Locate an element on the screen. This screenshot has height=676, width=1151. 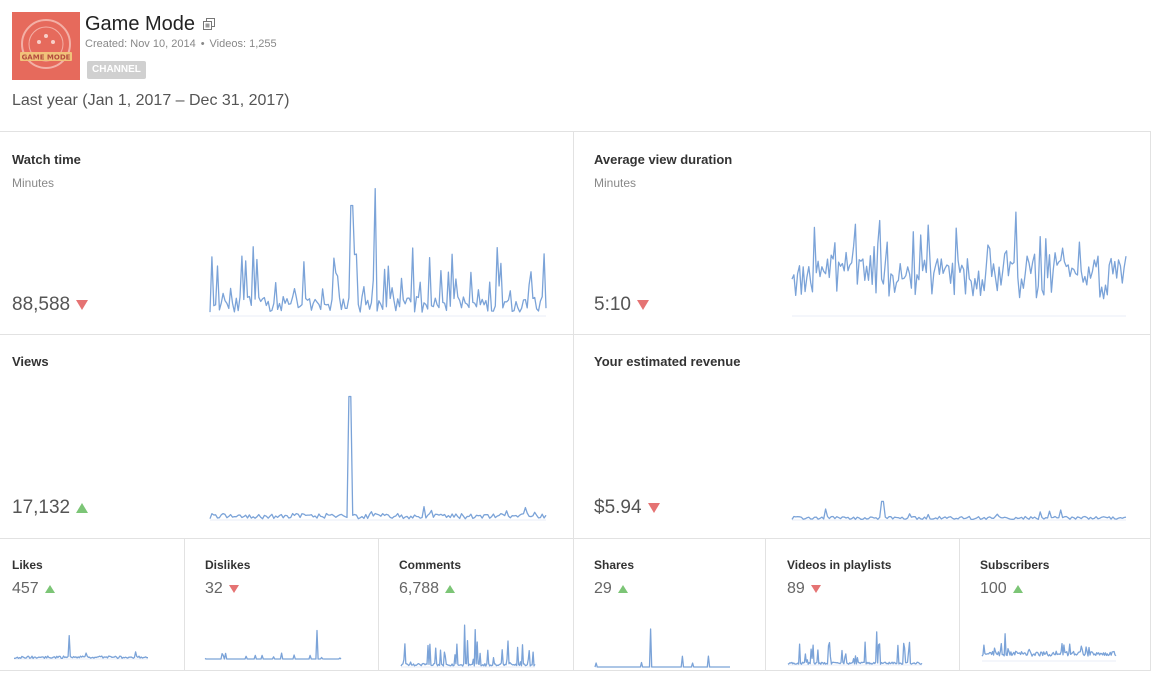
metric-value: $5.94 is located at coordinates (627, 508).